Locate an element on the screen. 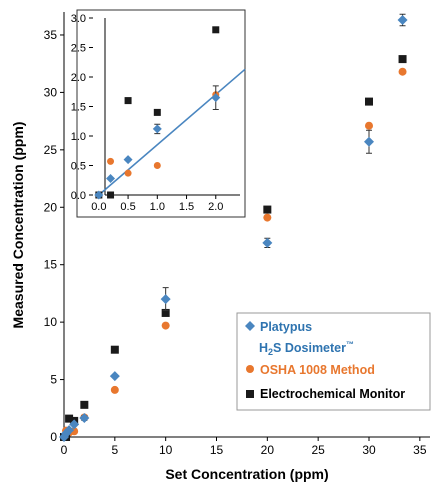 The image size is (433, 484). main-x-tick-label: 0 is located at coordinates (64, 450).